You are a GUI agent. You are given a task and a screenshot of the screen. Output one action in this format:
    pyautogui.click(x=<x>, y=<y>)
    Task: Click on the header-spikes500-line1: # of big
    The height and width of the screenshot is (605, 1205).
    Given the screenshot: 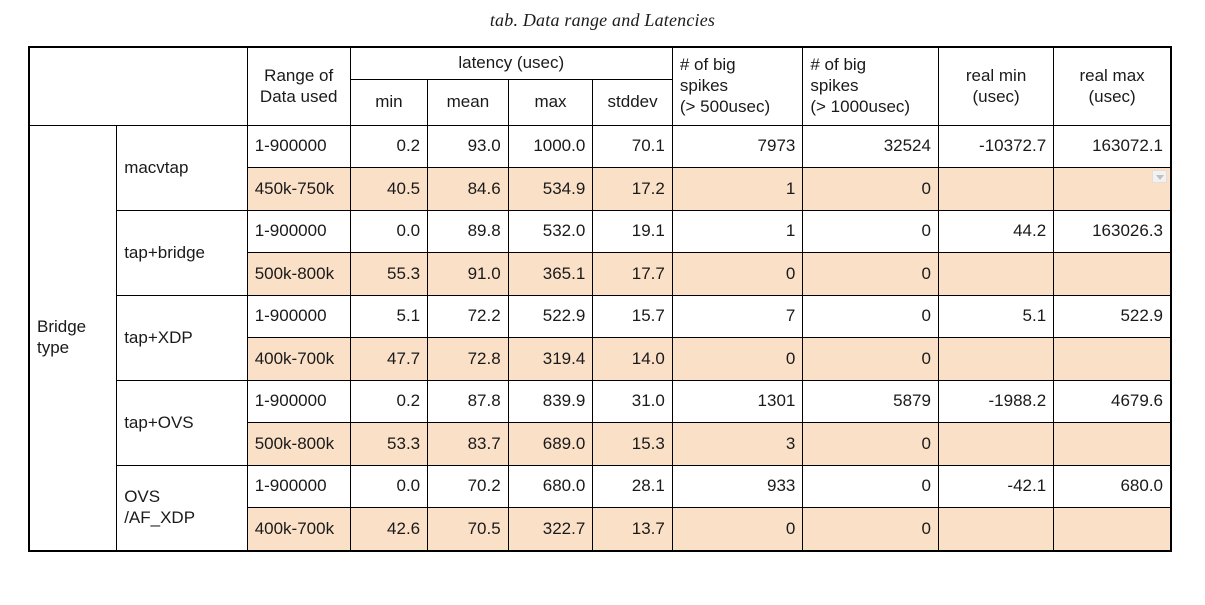 What is the action you would take?
    pyautogui.click(x=707, y=65)
    